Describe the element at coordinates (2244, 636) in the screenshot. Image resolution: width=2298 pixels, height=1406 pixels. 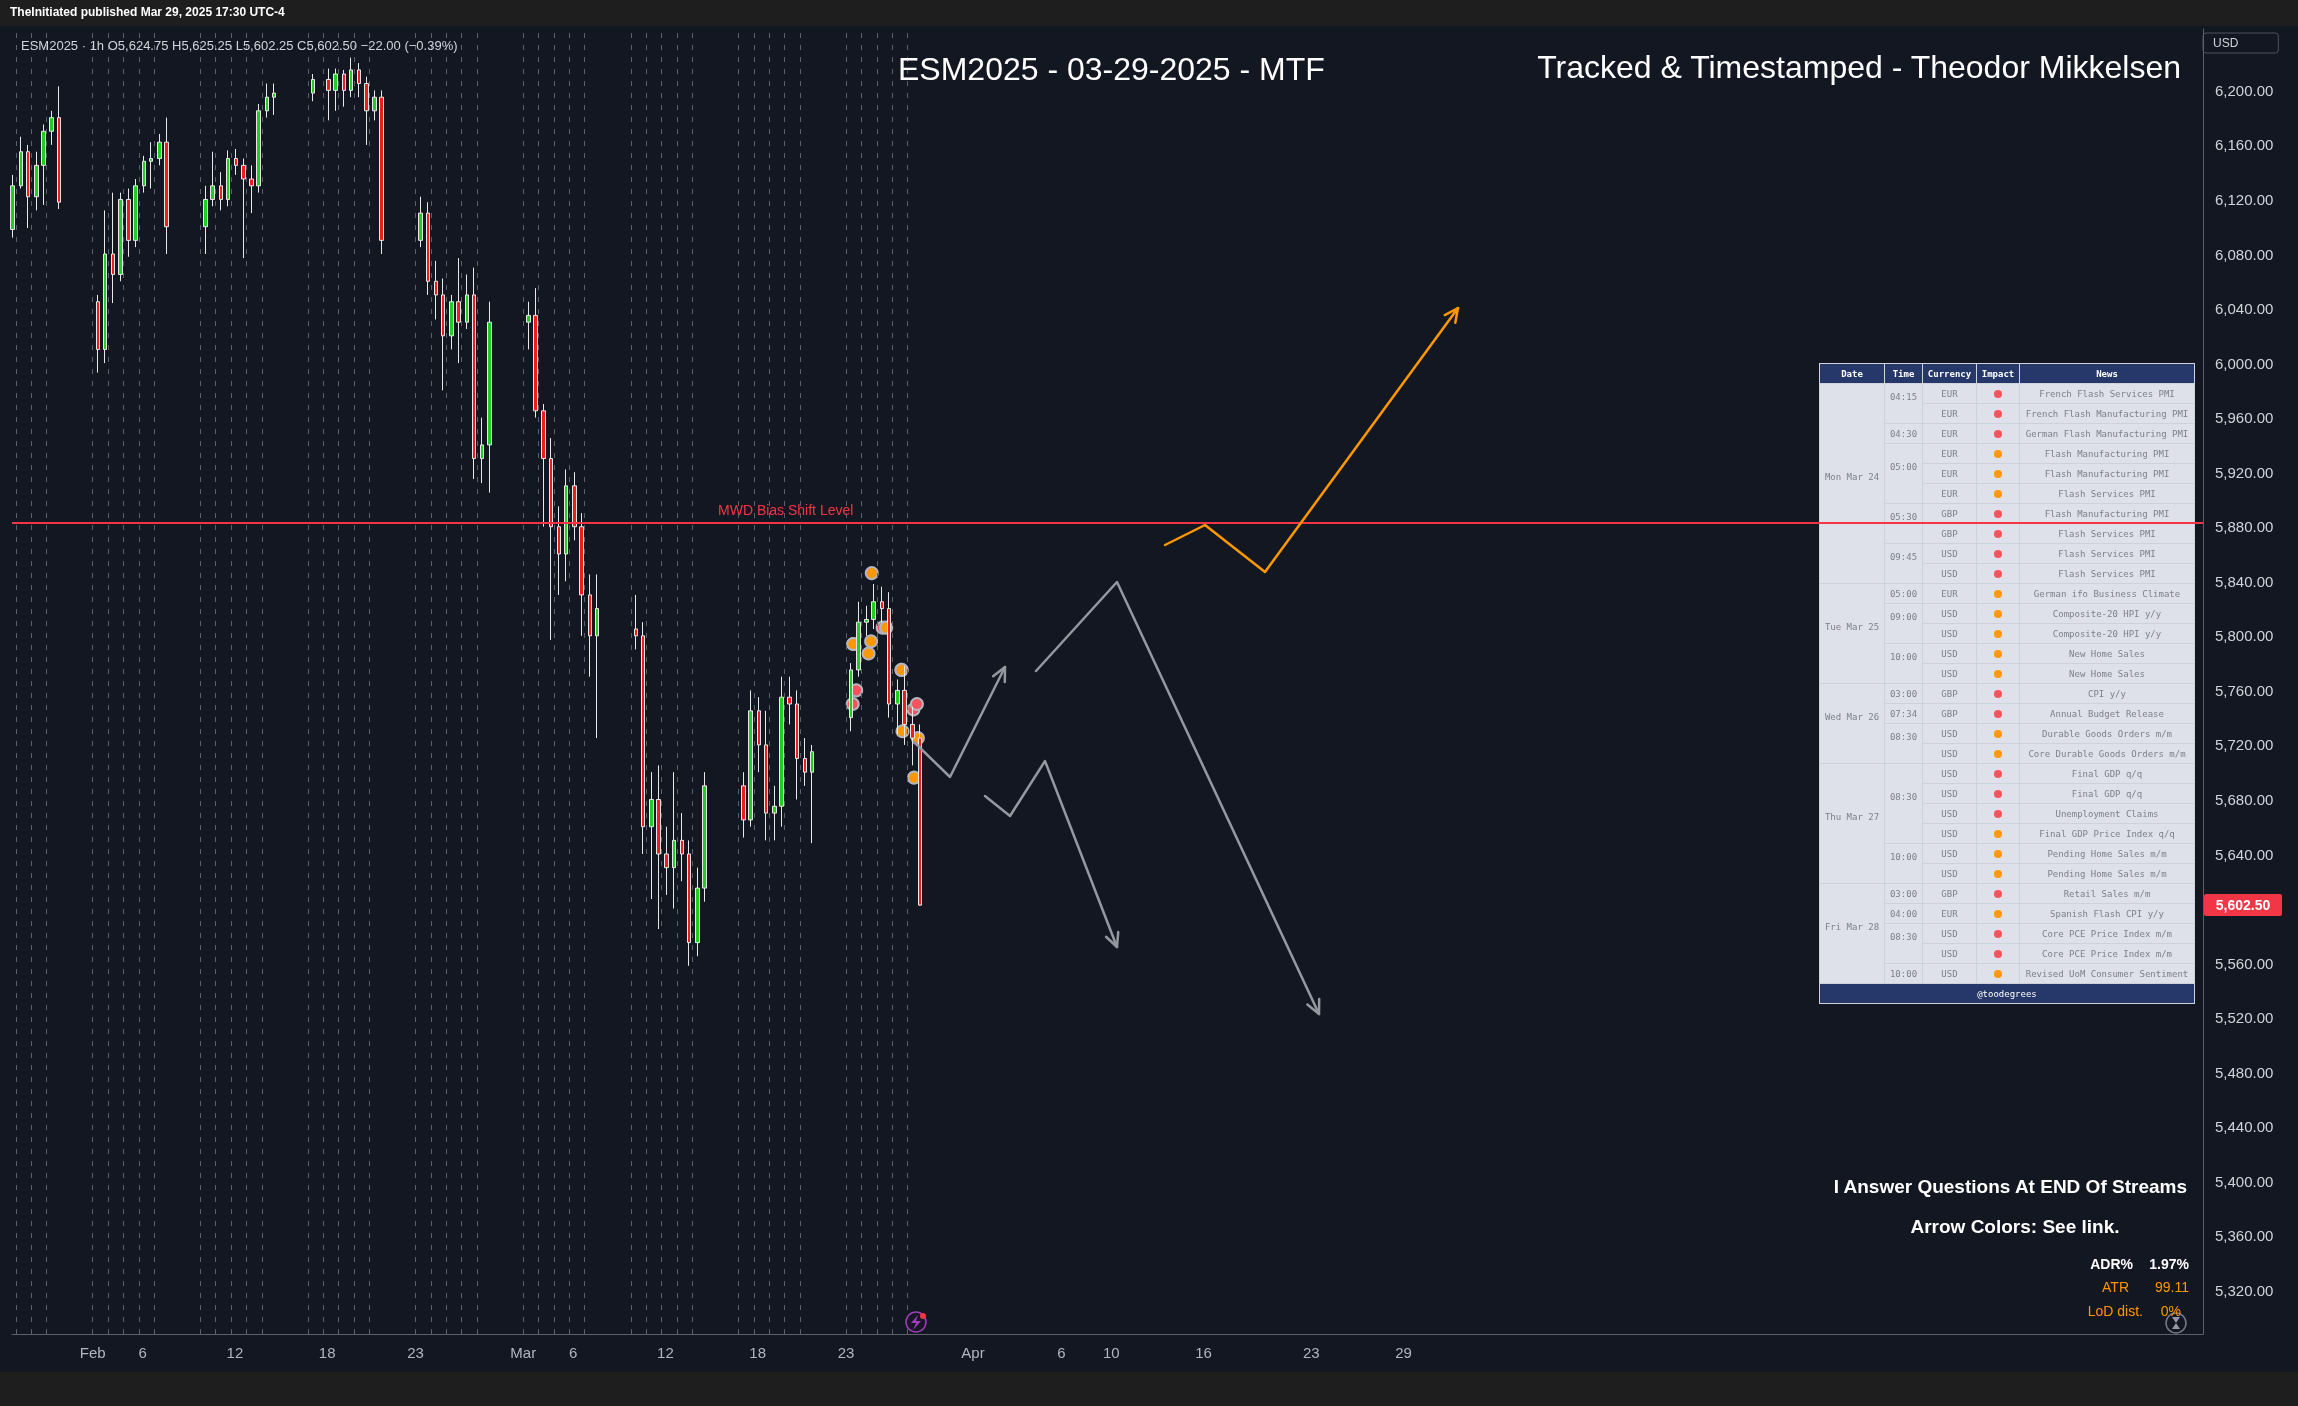
I see `y-tick-label: 5,800.00` at that location.